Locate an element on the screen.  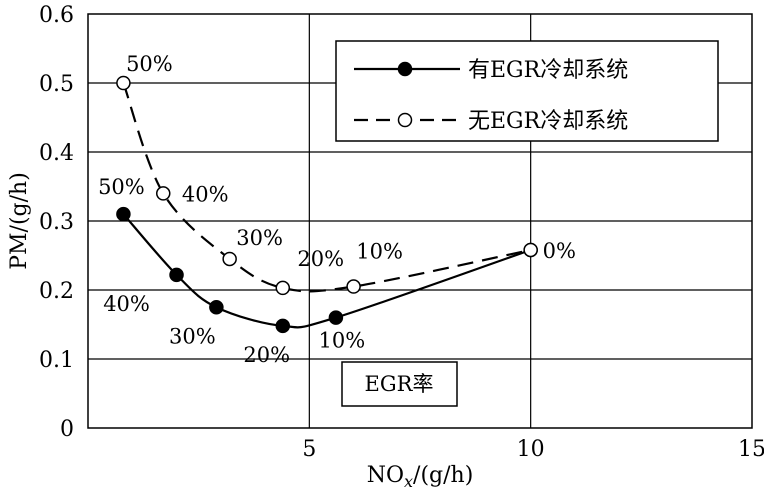
legend-entry-1: 有EGR冷却系统 is located at coordinates (548, 70).